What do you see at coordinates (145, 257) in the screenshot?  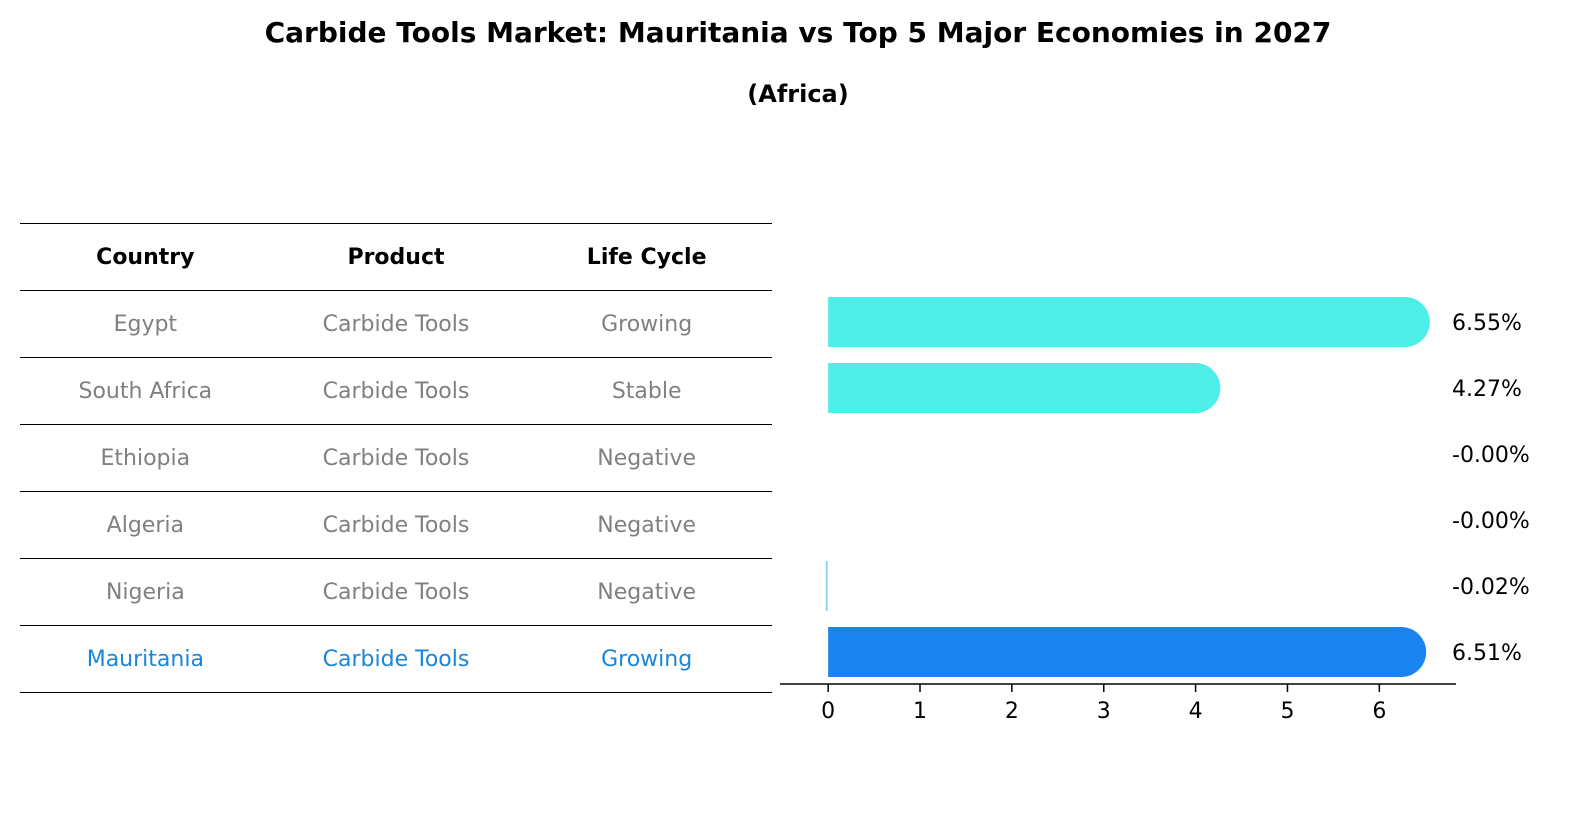 I see `header-country: Country` at bounding box center [145, 257].